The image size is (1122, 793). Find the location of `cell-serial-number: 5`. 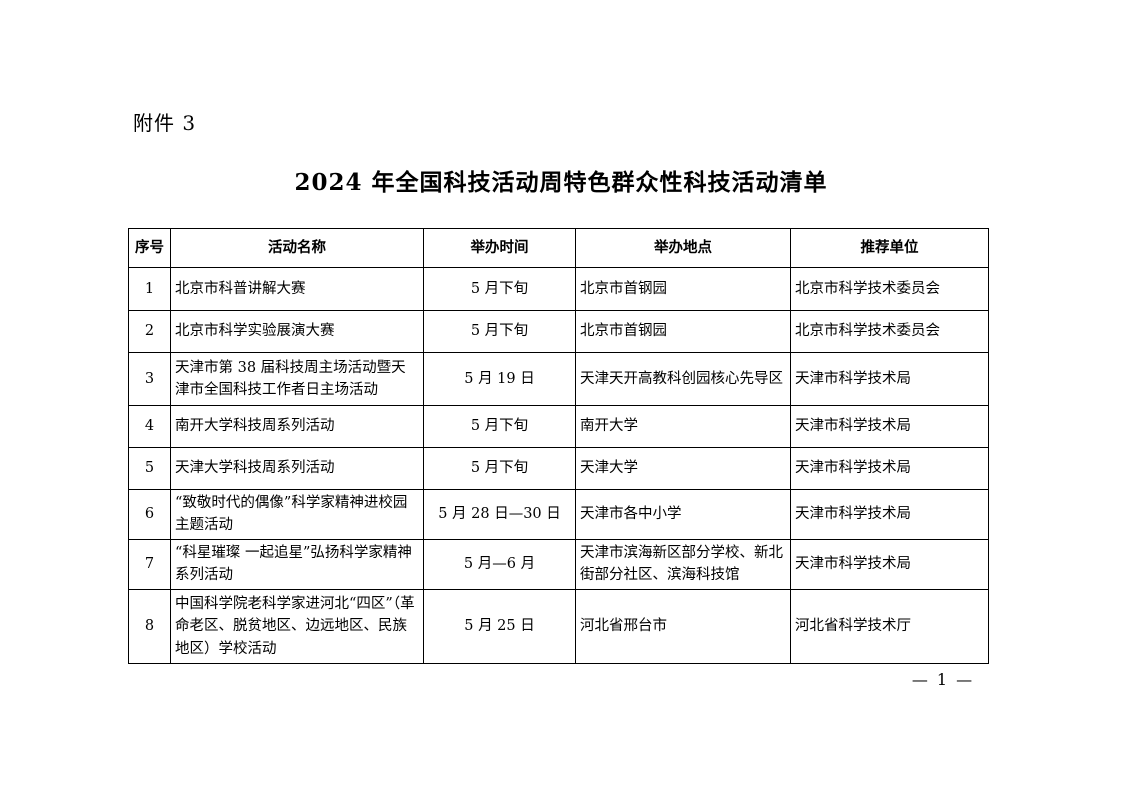

cell-serial-number: 5 is located at coordinates (149, 468).